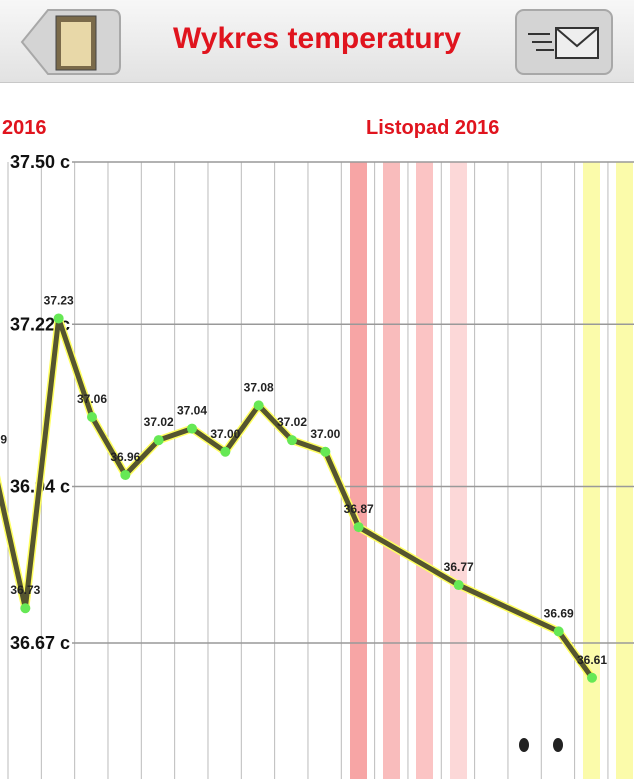  What do you see at coordinates (459, 567) in the screenshot?
I see `value-label: 36.77` at bounding box center [459, 567].